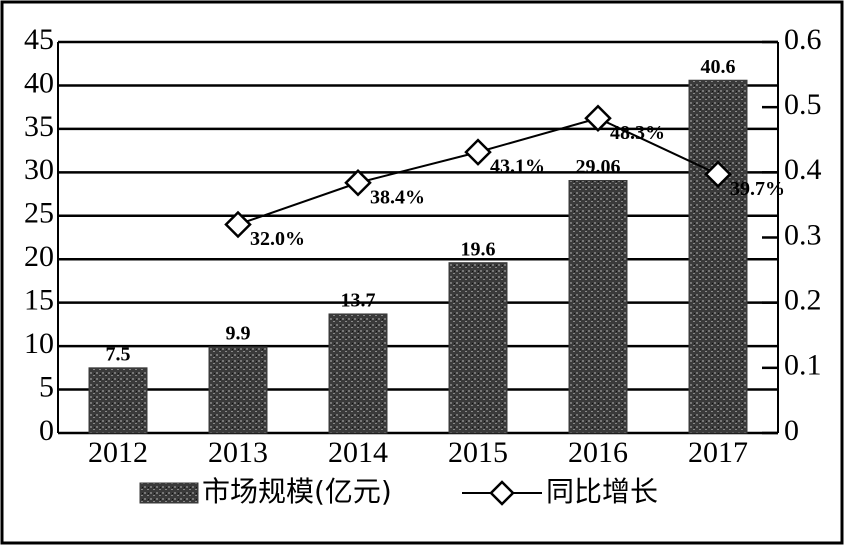 This screenshot has width=844, height=545. What do you see at coordinates (39, 39) in the screenshot?
I see `y-tick-label: 45` at bounding box center [39, 39].